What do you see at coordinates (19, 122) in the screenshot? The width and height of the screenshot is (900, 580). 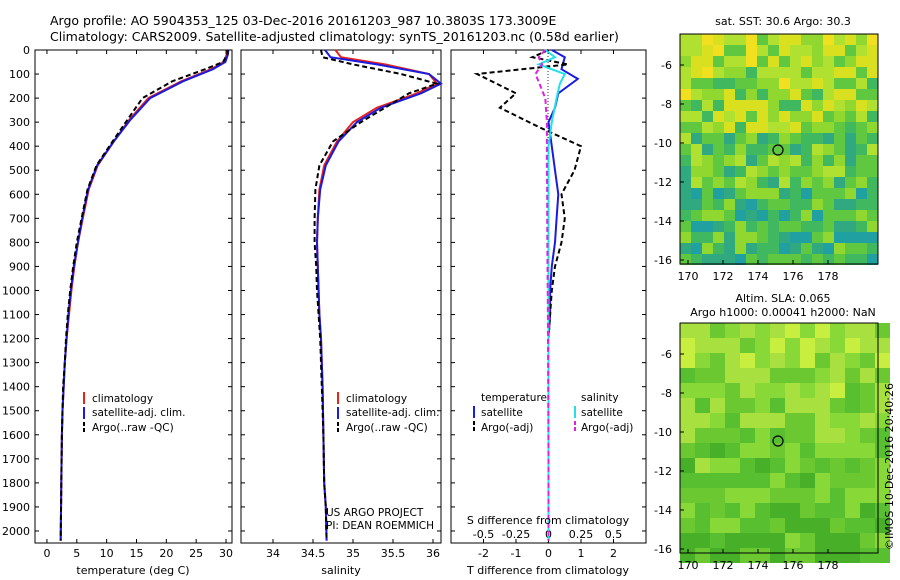 I see `depth-tick-label: 300` at bounding box center [19, 122].